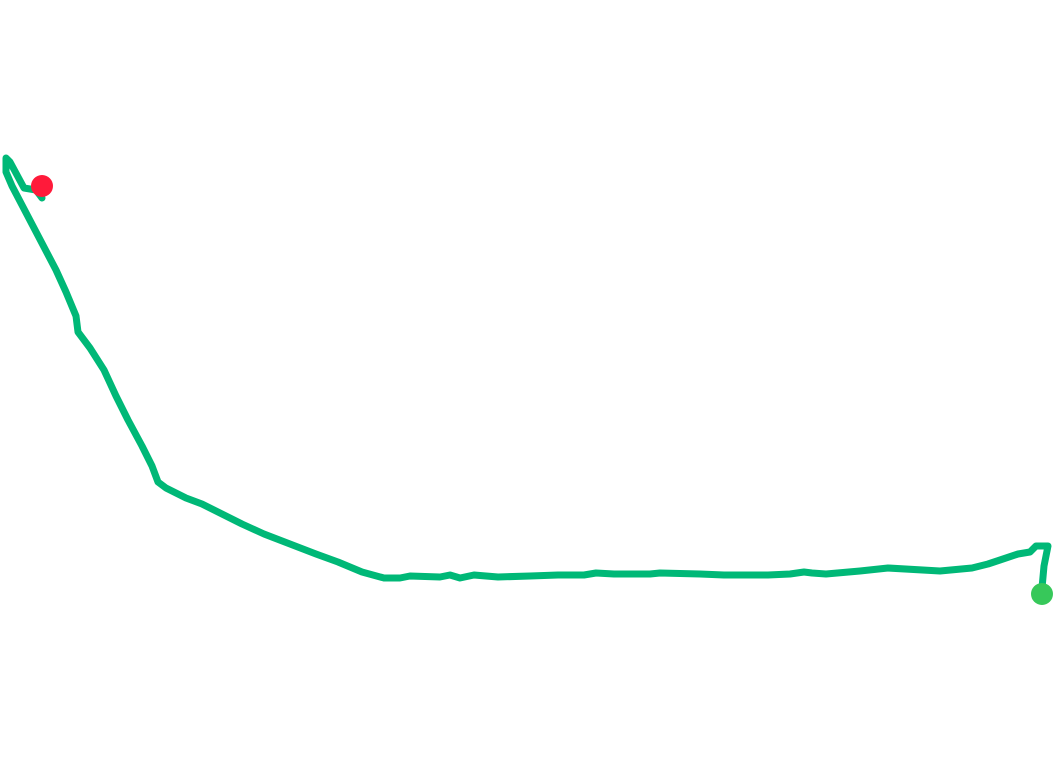  Describe the element at coordinates (1042, 594) in the screenshot. I see `start-marker-icon` at that location.